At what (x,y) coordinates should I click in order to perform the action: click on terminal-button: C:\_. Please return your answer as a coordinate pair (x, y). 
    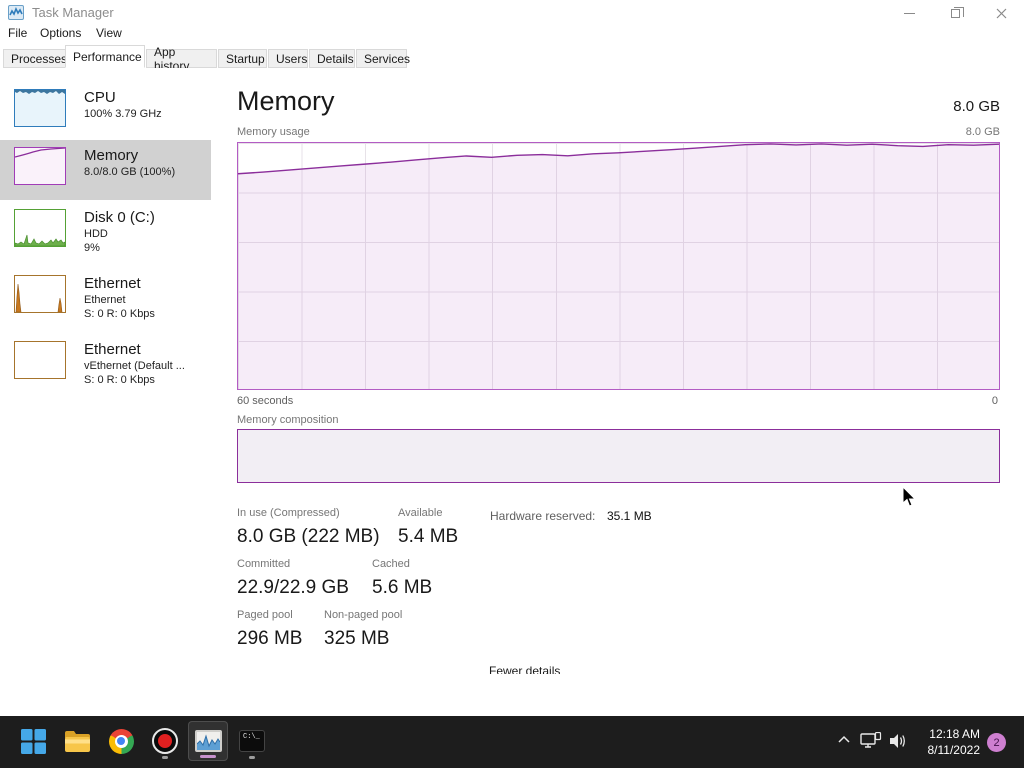
    Looking at the image, I should click on (252, 741).